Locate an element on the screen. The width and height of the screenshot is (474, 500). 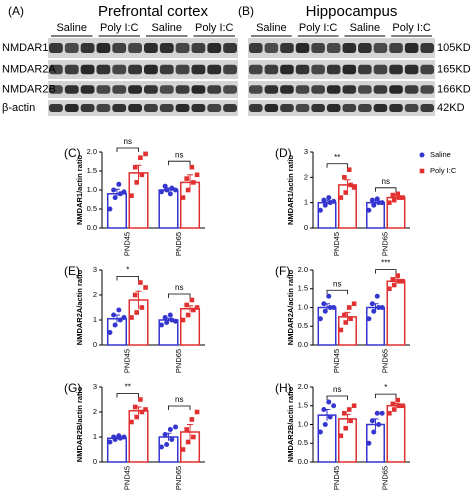
y-tick-label: 2.0 is located at coordinates (92, 151).